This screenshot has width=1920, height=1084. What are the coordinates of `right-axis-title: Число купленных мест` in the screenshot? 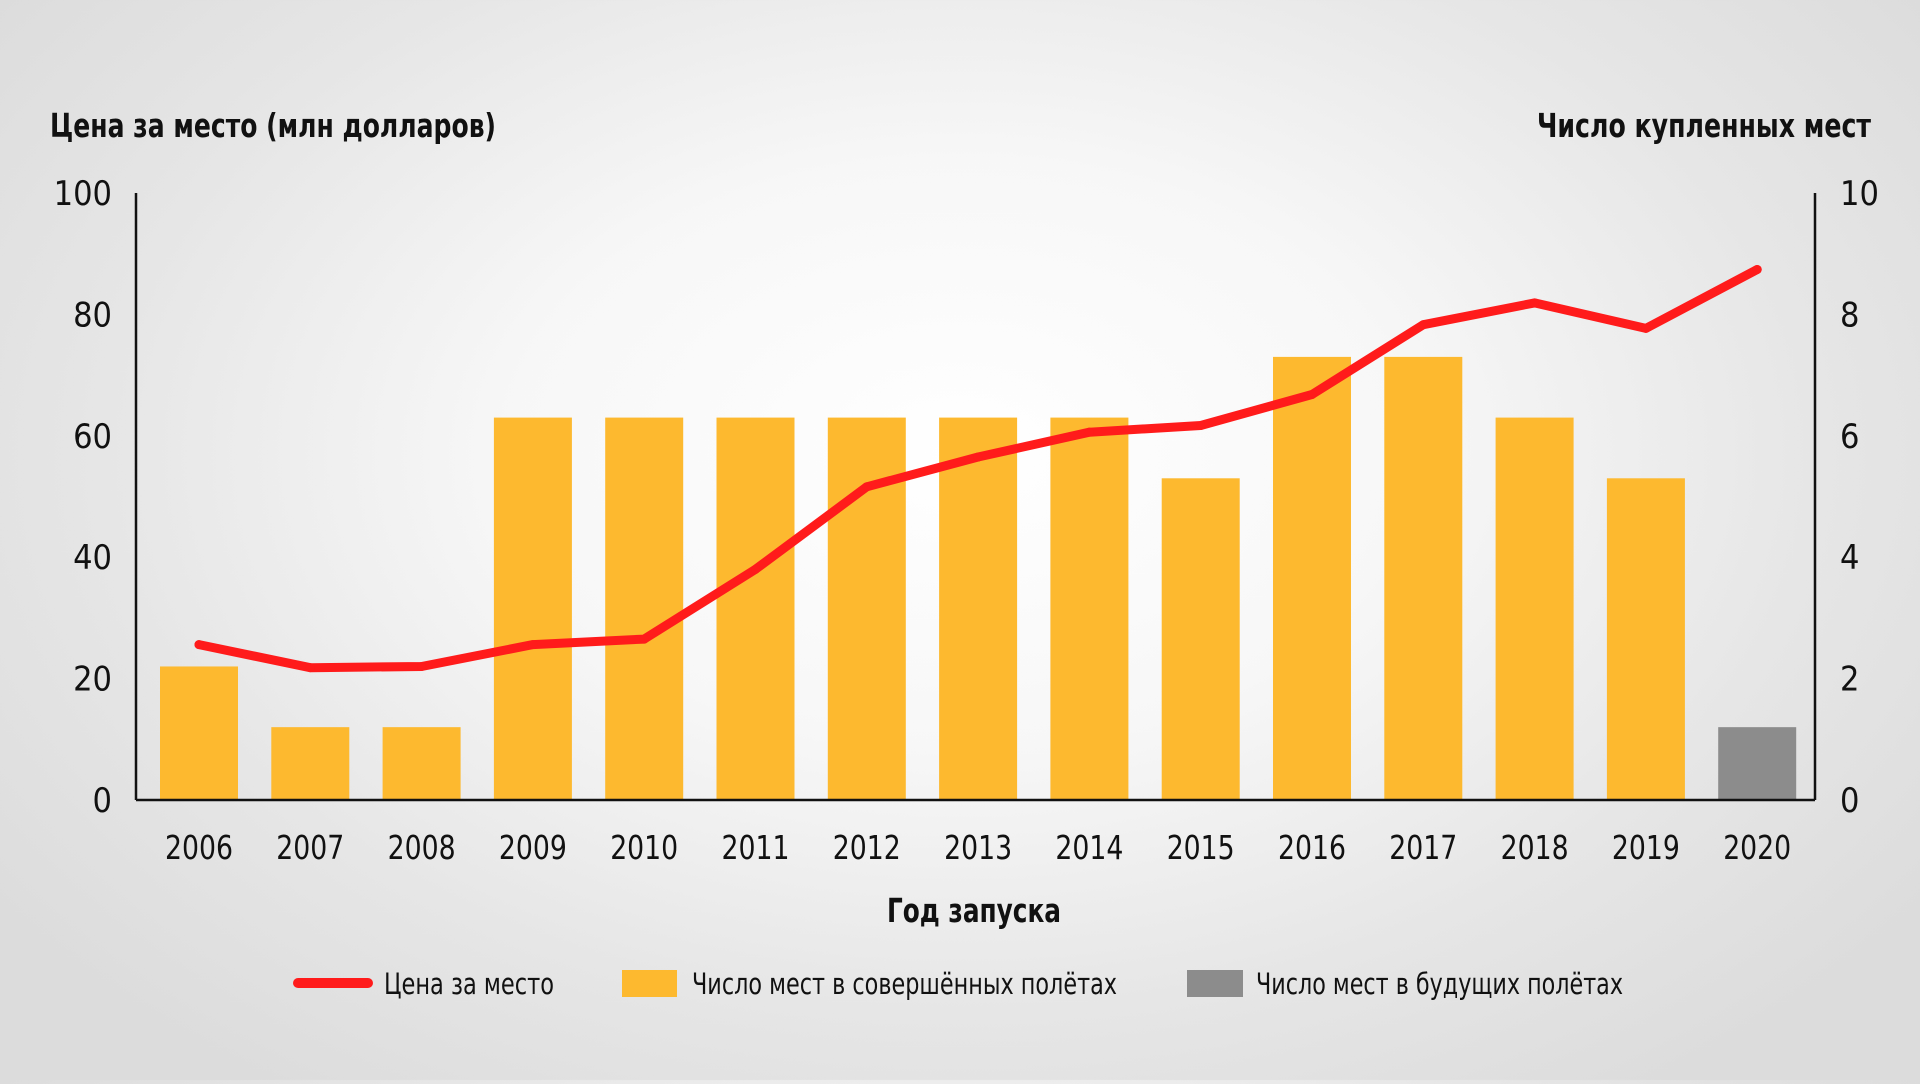 It's located at (1704, 125).